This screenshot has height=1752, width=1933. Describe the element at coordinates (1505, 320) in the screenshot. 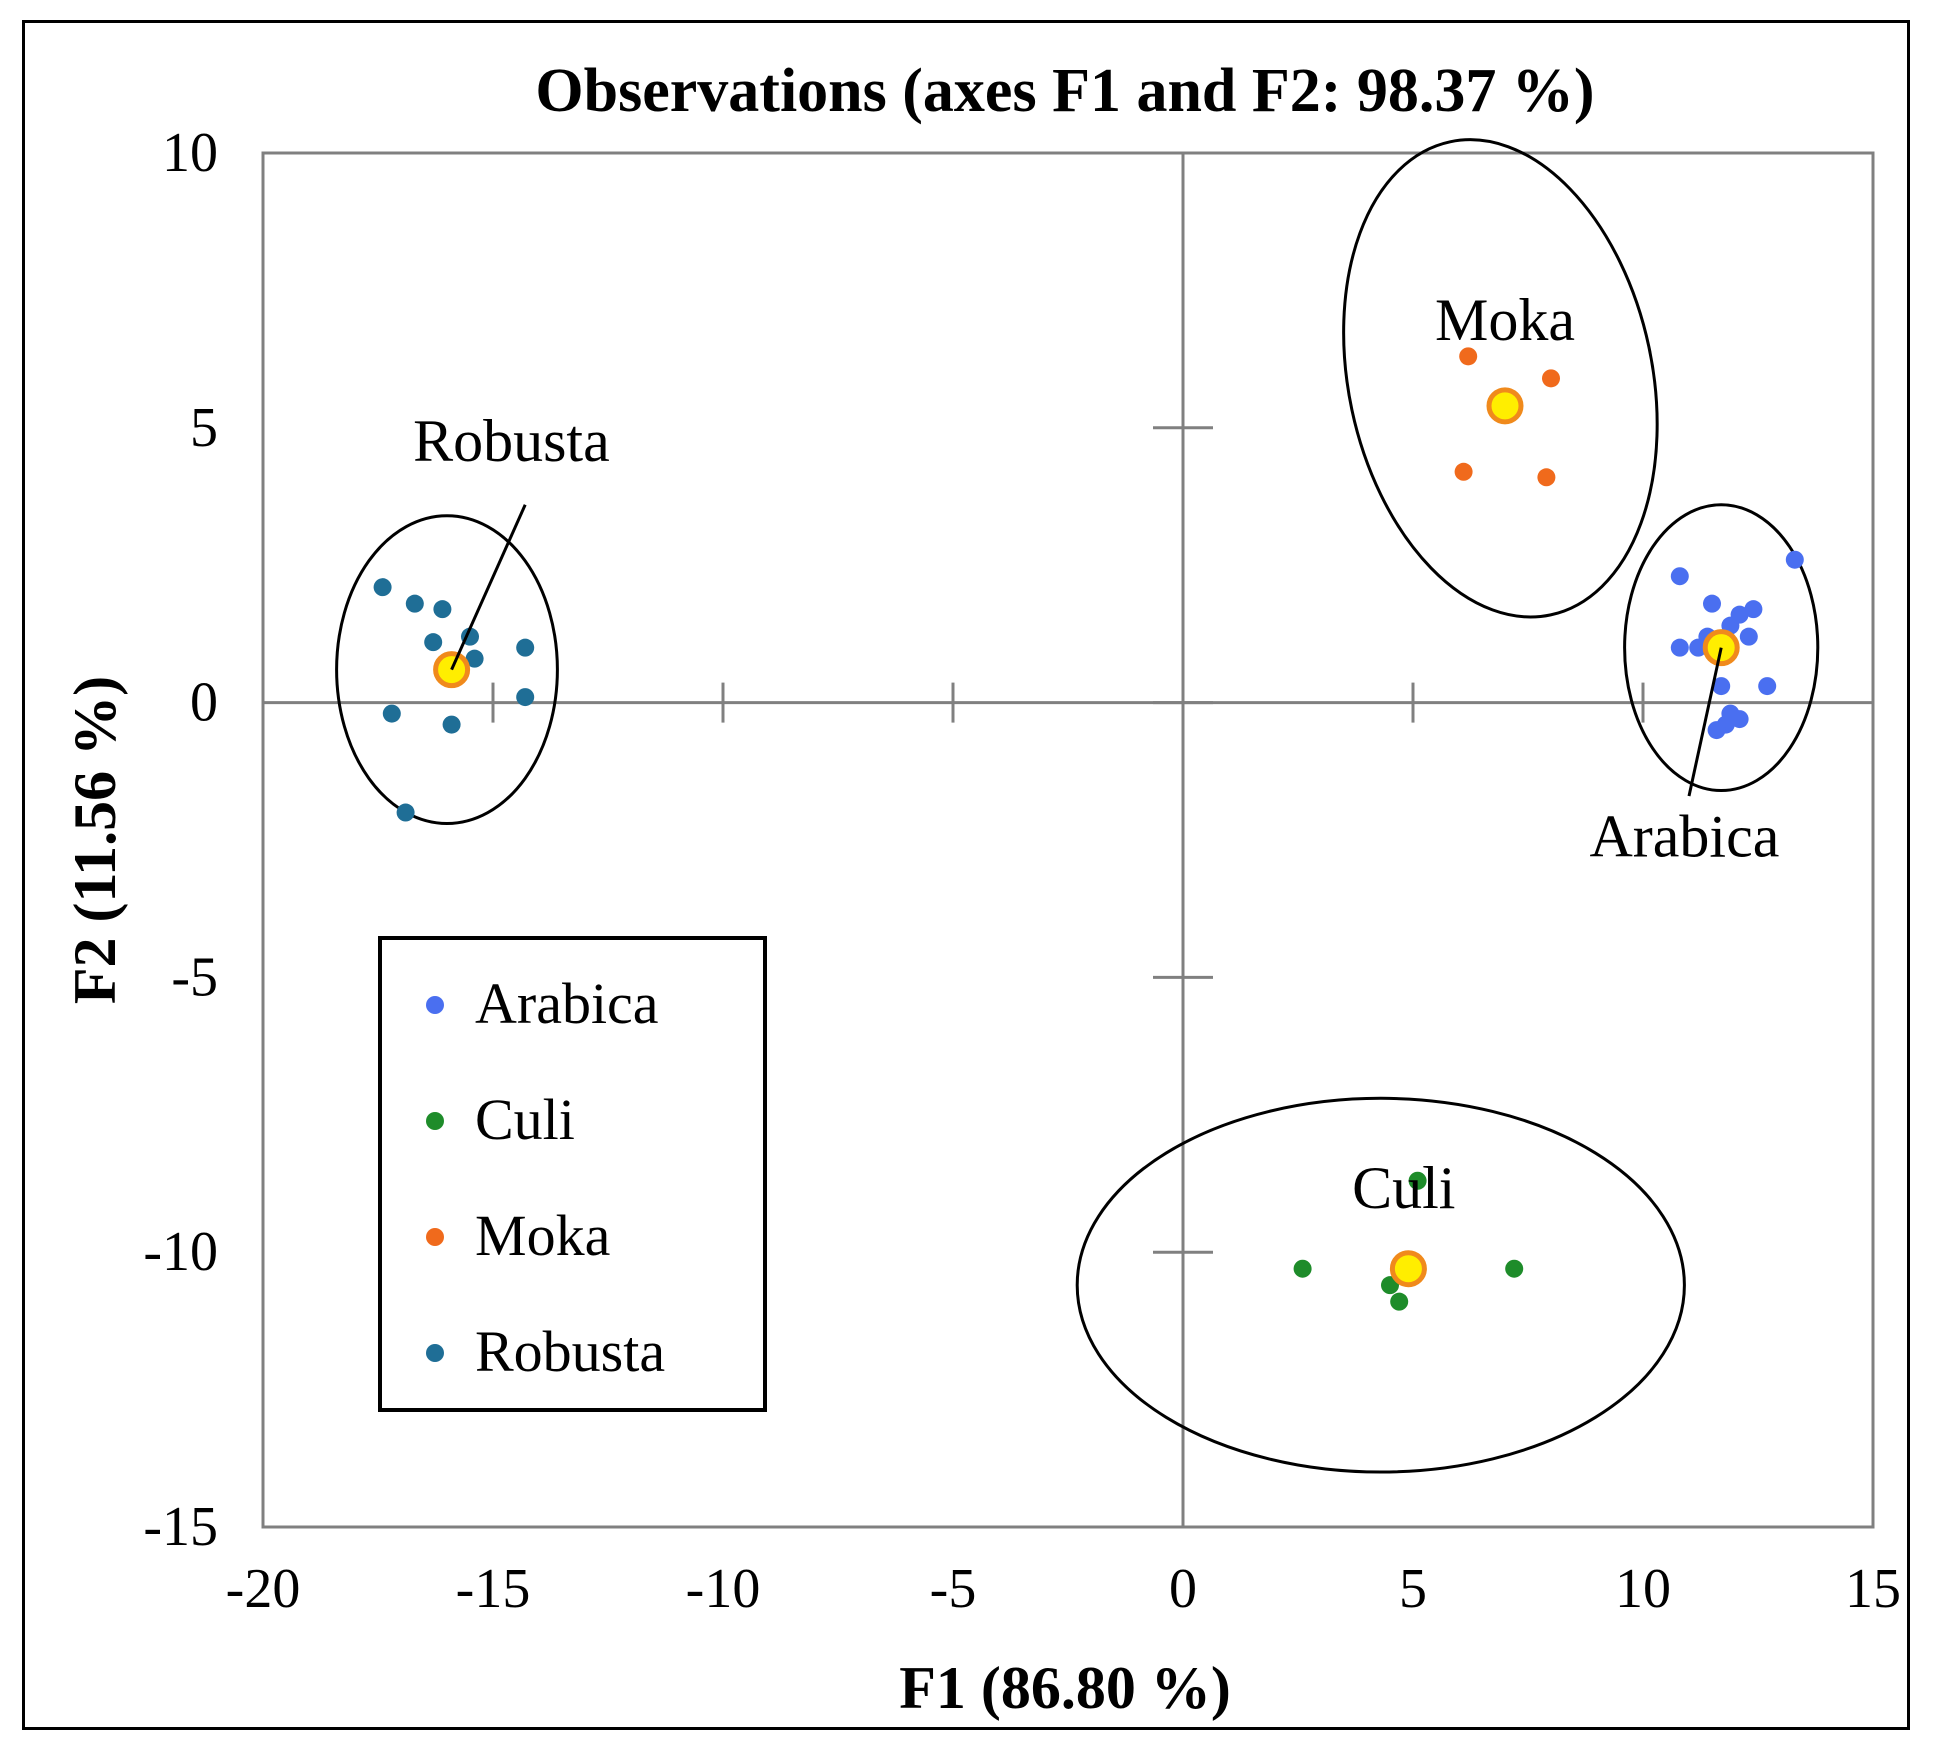

I see `group-label-moka: Moka` at that location.